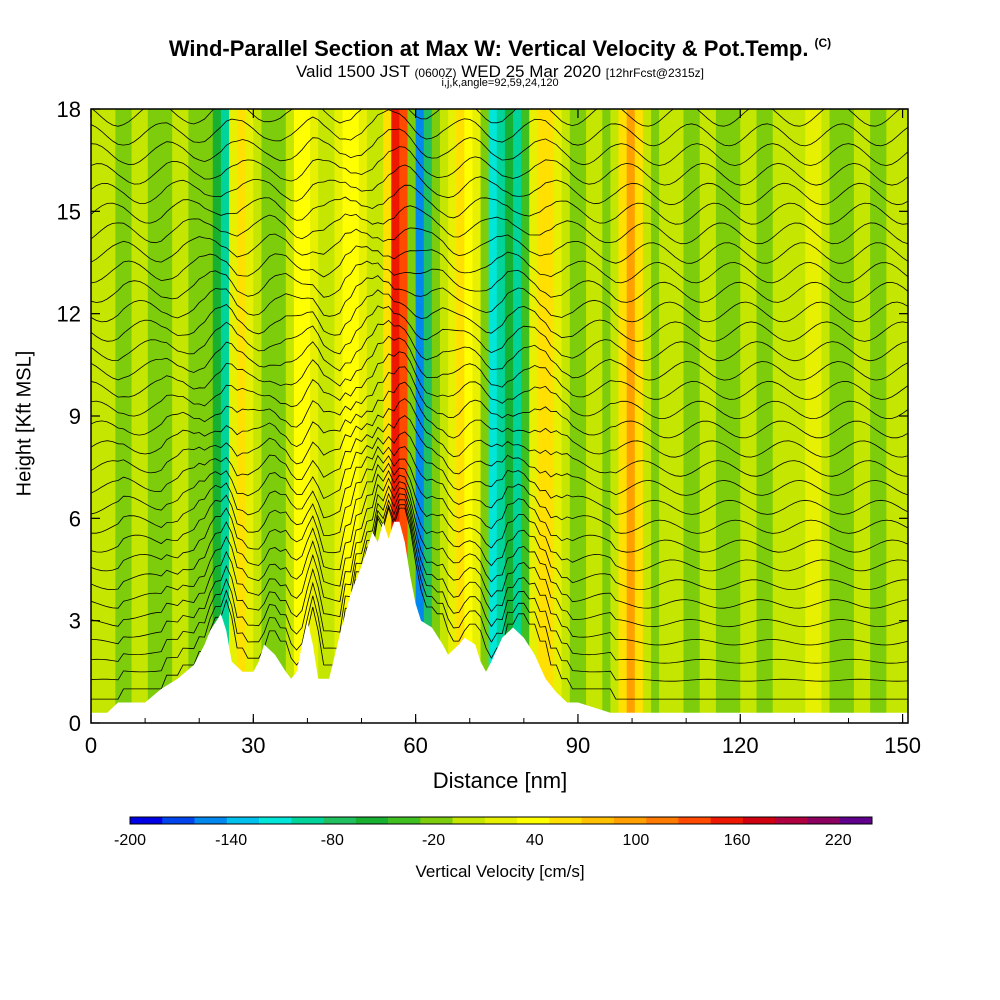  I want to click on title-mark: (C), so click(823, 43).